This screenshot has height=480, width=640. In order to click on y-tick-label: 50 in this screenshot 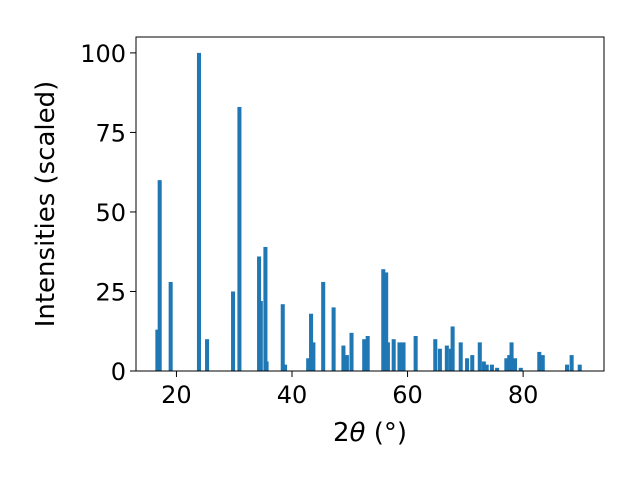, I will do `click(110, 213)`.